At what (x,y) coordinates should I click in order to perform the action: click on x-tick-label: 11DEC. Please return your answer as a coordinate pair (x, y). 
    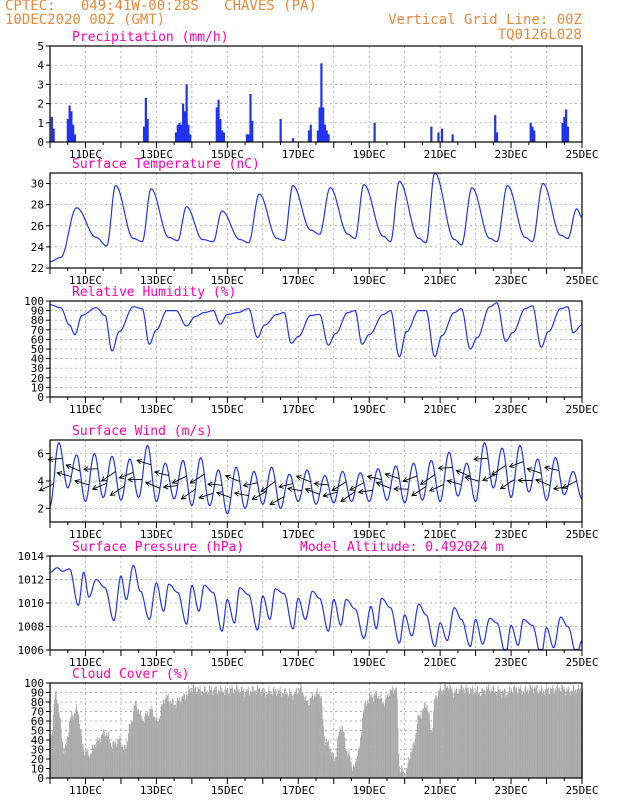
    Looking at the image, I should click on (85, 662).